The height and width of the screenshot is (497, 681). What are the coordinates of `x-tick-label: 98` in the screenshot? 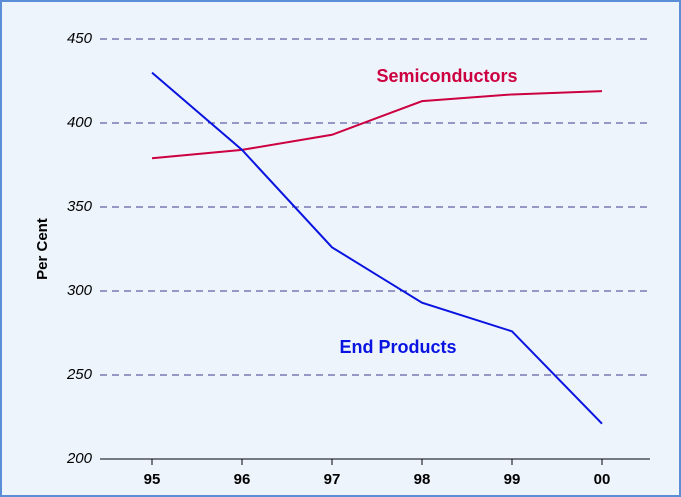 It's located at (422, 479).